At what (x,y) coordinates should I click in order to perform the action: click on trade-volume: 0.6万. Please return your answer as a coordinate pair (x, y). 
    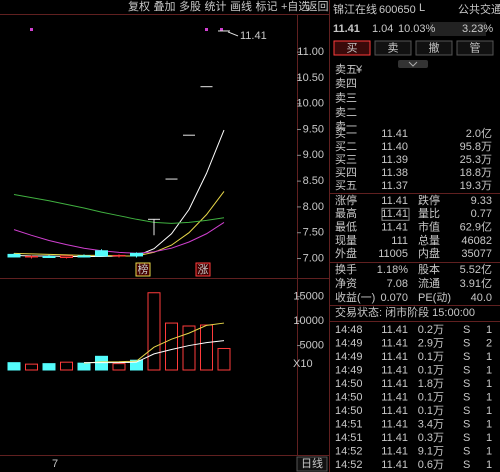
    Looking at the image, I should click on (431, 465).